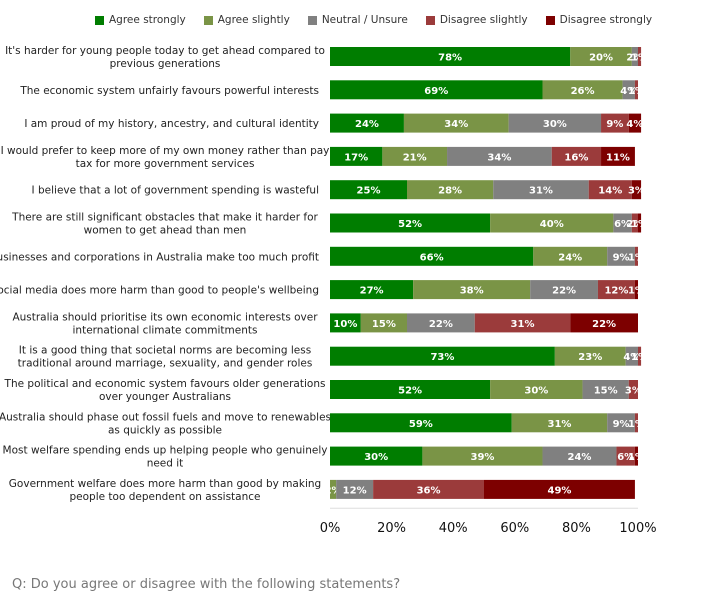 This screenshot has width=720, height=603. Describe the element at coordinates (330, 528) in the screenshot. I see `x-tick-label: 0%` at that location.